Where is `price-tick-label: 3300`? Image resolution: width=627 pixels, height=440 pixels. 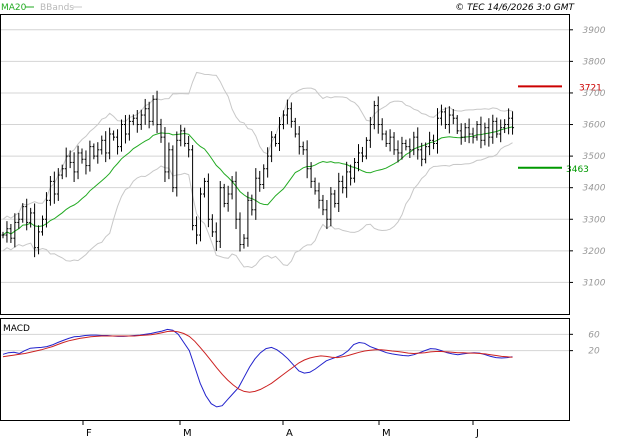
price-tick-label: 3300 is located at coordinates (594, 220).